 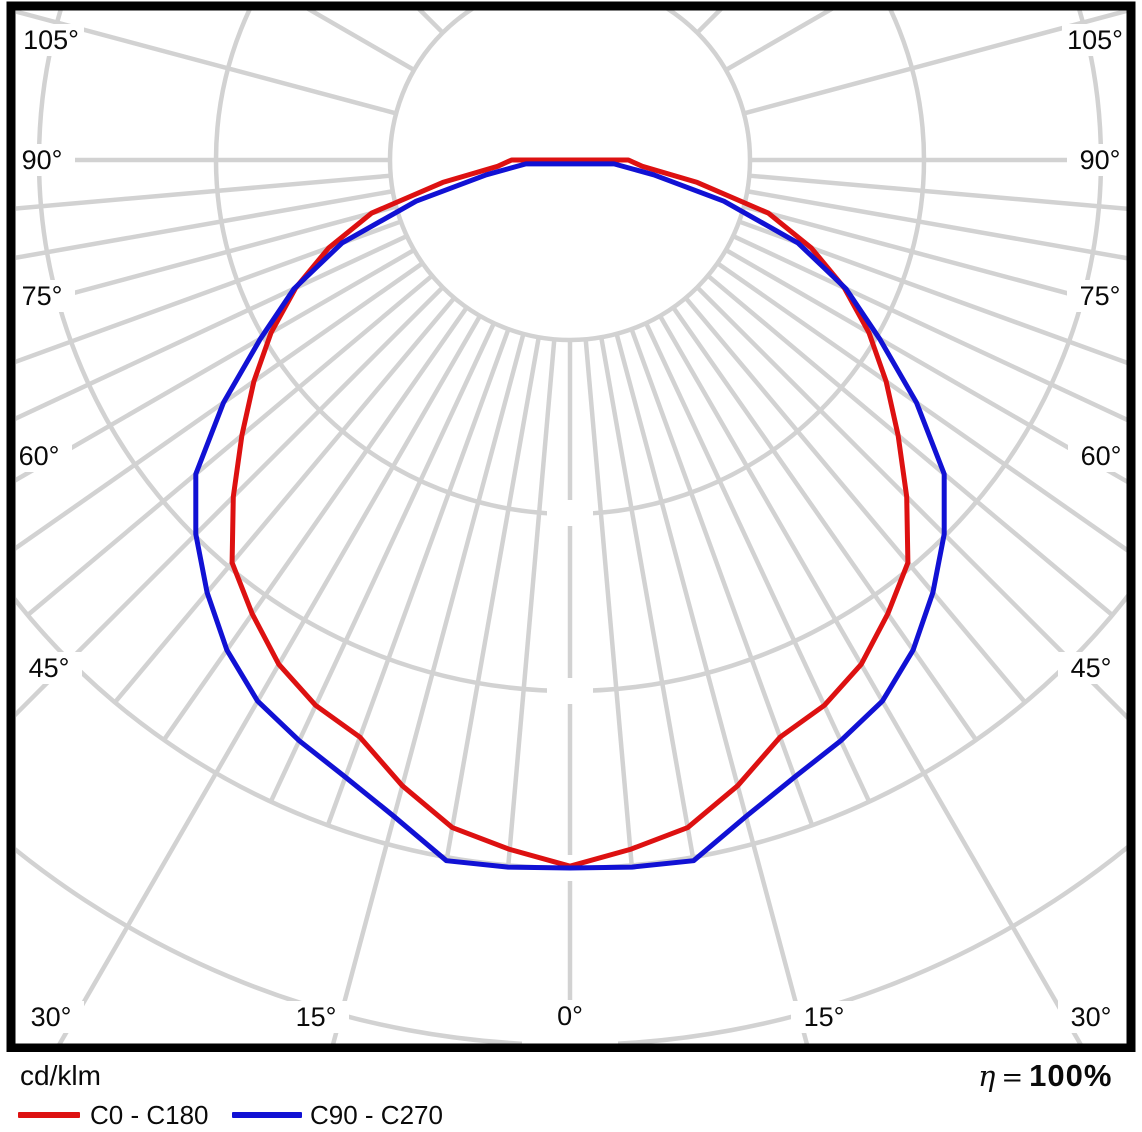 What do you see at coordinates (376, 1115) in the screenshot?
I see `legend-label-c90: C90 - C270` at bounding box center [376, 1115].